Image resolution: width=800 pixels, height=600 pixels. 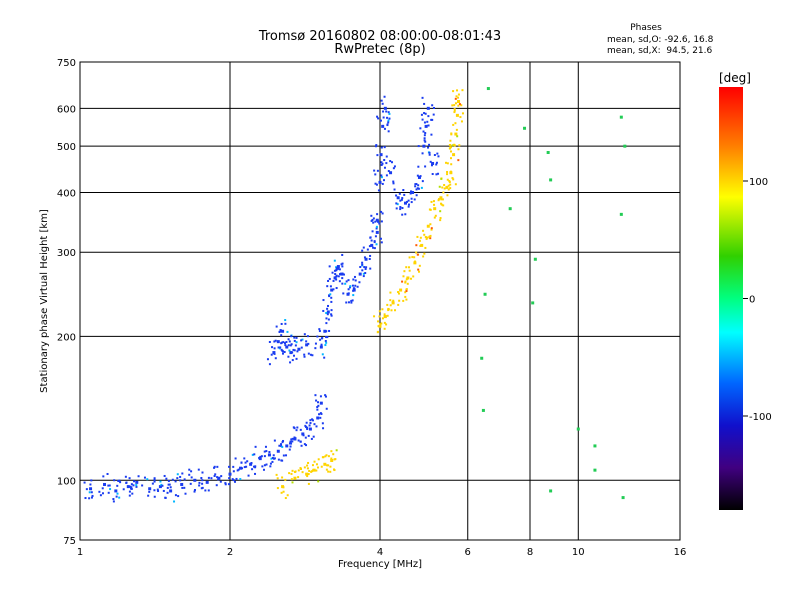 I want to click on colorbar-tick-label: 0, so click(x=752, y=300).